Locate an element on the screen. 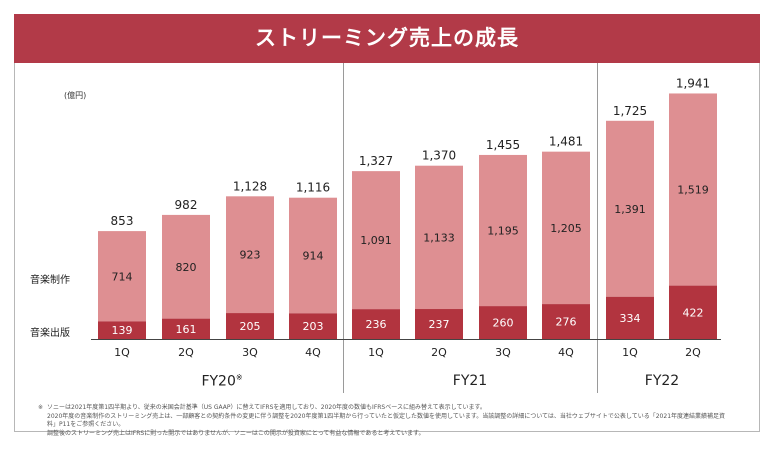 The width and height of the screenshot is (780, 450). label-production-4: 914 is located at coordinates (313, 256).